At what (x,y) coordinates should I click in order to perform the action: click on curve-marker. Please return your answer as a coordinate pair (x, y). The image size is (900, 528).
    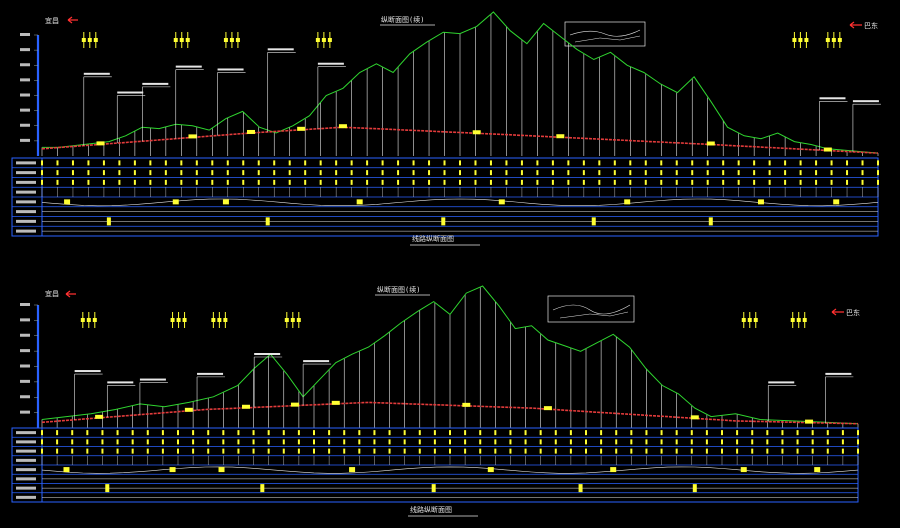
    Looking at the image, I should click on (352, 470).